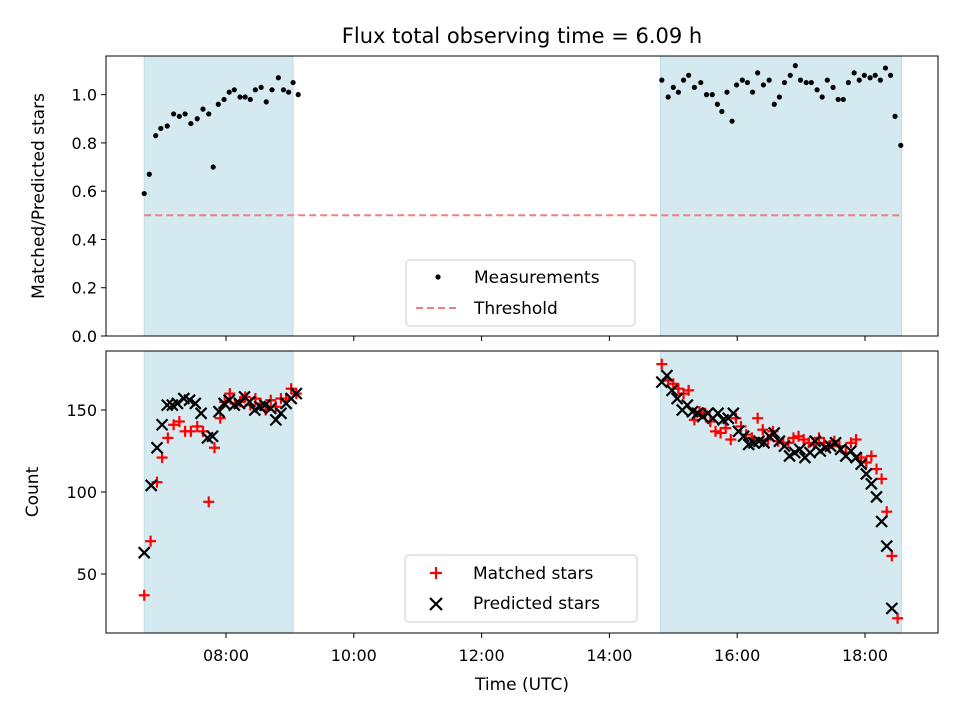 The height and width of the screenshot is (720, 960). I want to click on x-tick-label: 08:00, so click(226, 655).